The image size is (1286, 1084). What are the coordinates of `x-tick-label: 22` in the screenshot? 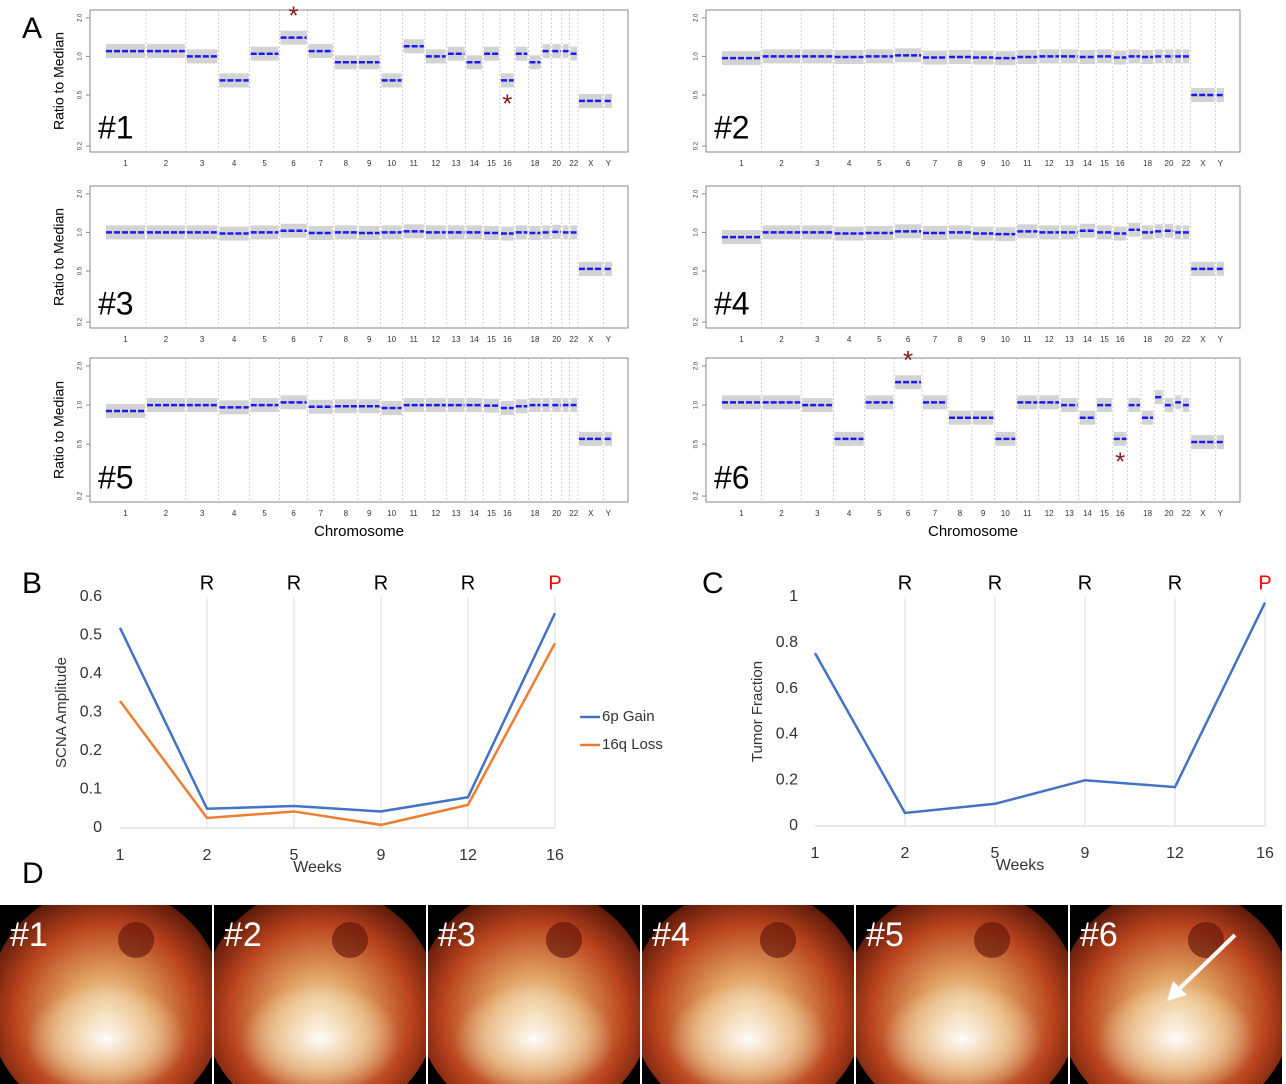 It's located at (573, 163).